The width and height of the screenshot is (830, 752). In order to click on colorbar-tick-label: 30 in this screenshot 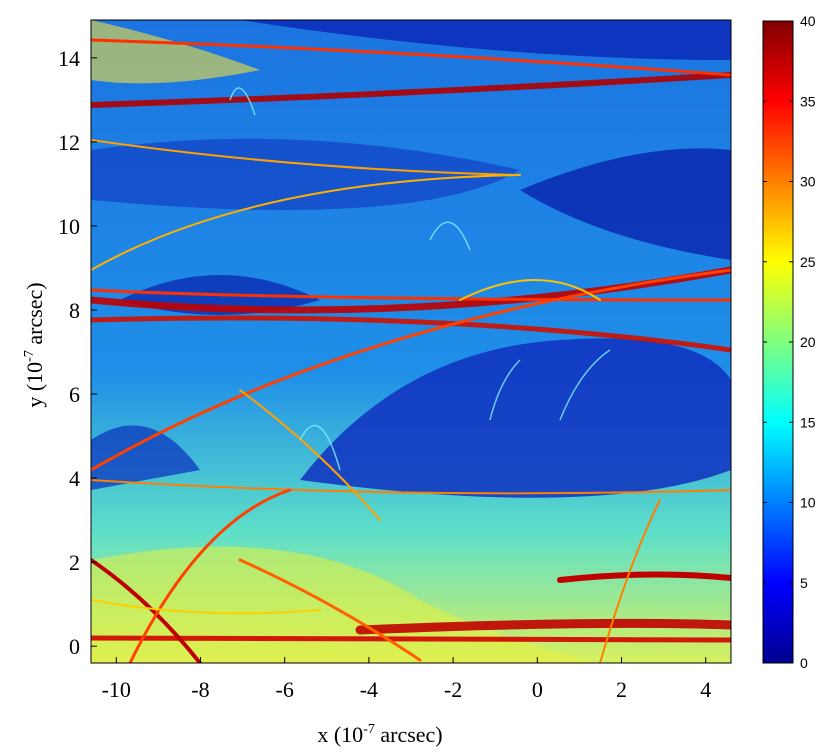, I will do `click(808, 182)`.